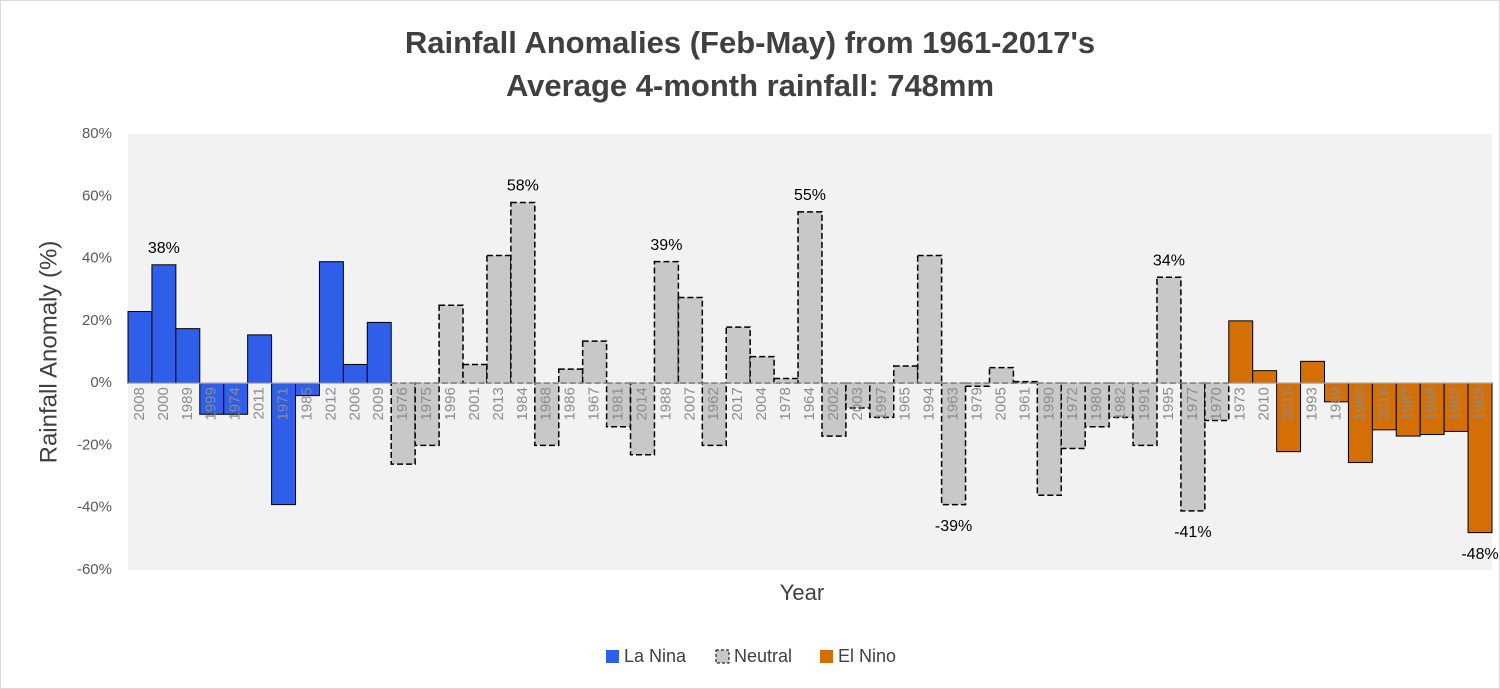  Describe the element at coordinates (953, 526) in the screenshot. I see `data-label: -39%` at that location.